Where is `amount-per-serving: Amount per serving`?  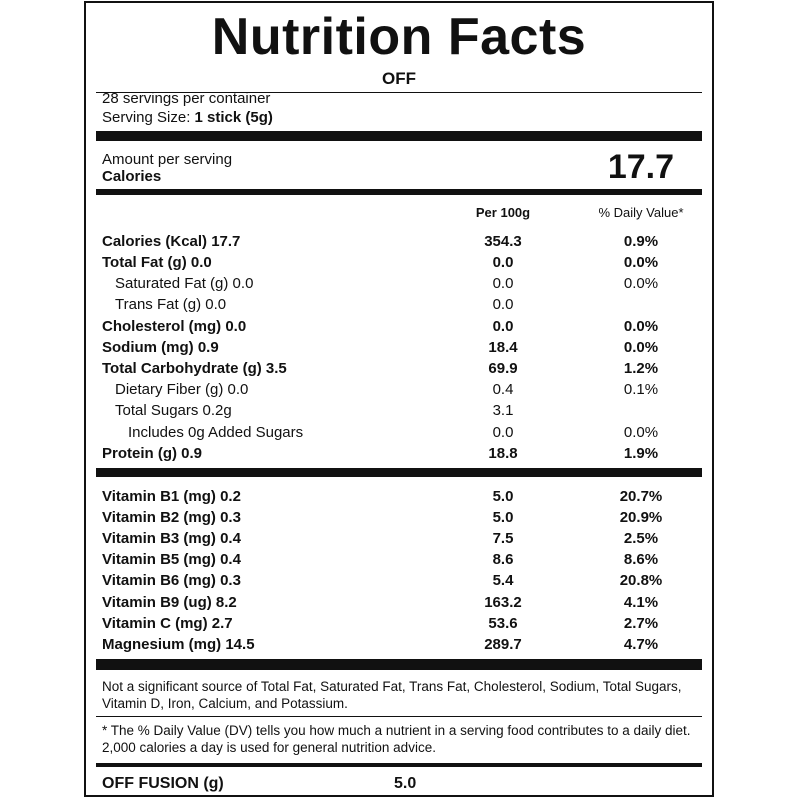 amount-per-serving: Amount per serving is located at coordinates (167, 159).